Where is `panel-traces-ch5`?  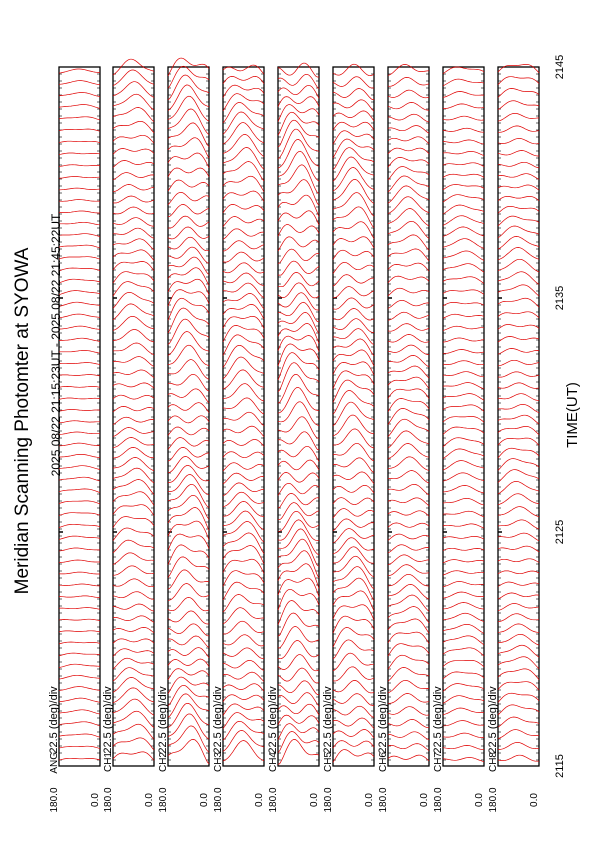
panel-traces-ch5 is located at coordinates (353, 413).